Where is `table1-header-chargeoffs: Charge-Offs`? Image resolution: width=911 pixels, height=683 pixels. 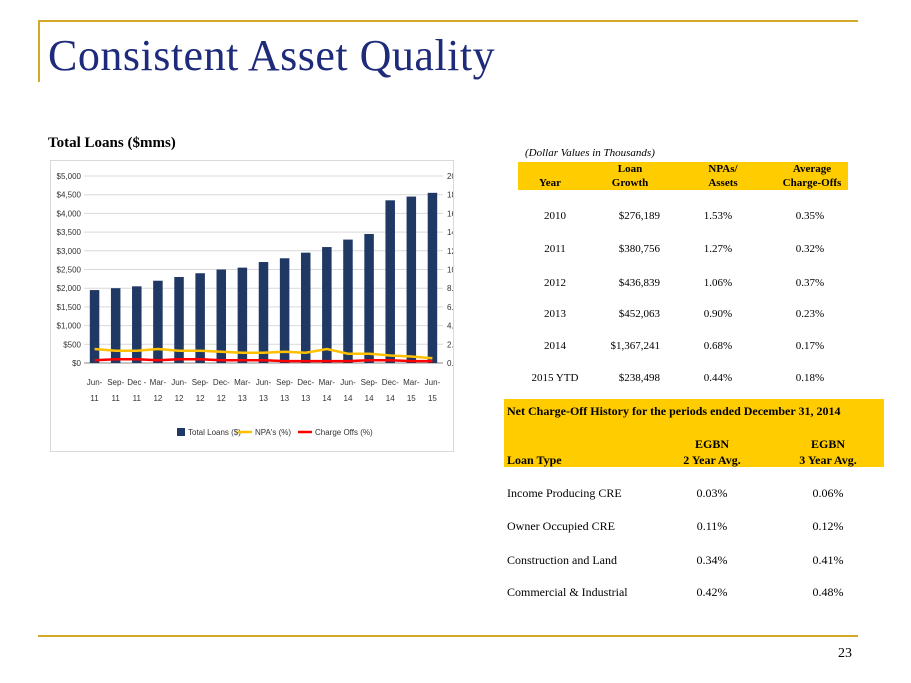 table1-header-chargeoffs: Charge-Offs is located at coordinates (812, 183).